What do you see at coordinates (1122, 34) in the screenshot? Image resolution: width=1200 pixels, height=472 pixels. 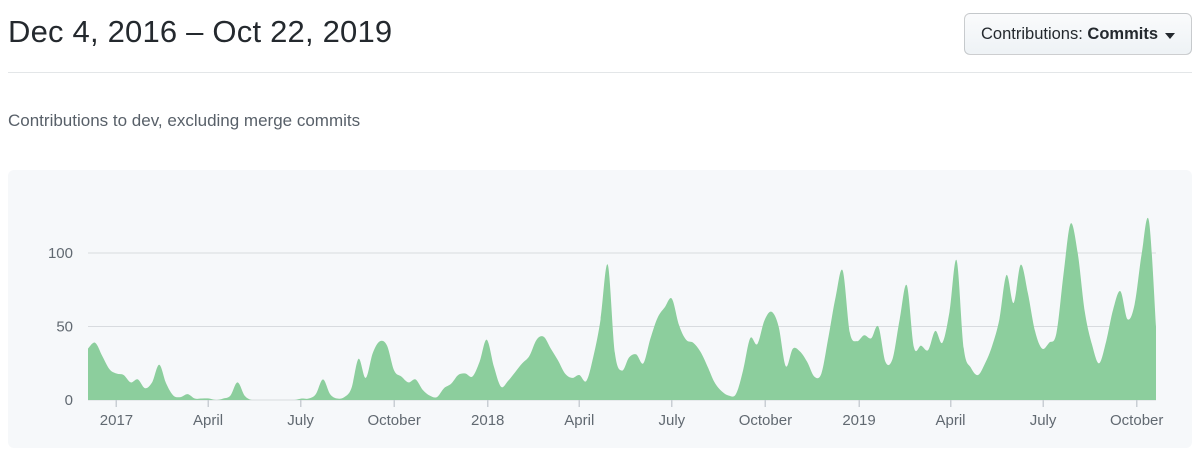 I see `filter-button-value: Commits` at bounding box center [1122, 34].